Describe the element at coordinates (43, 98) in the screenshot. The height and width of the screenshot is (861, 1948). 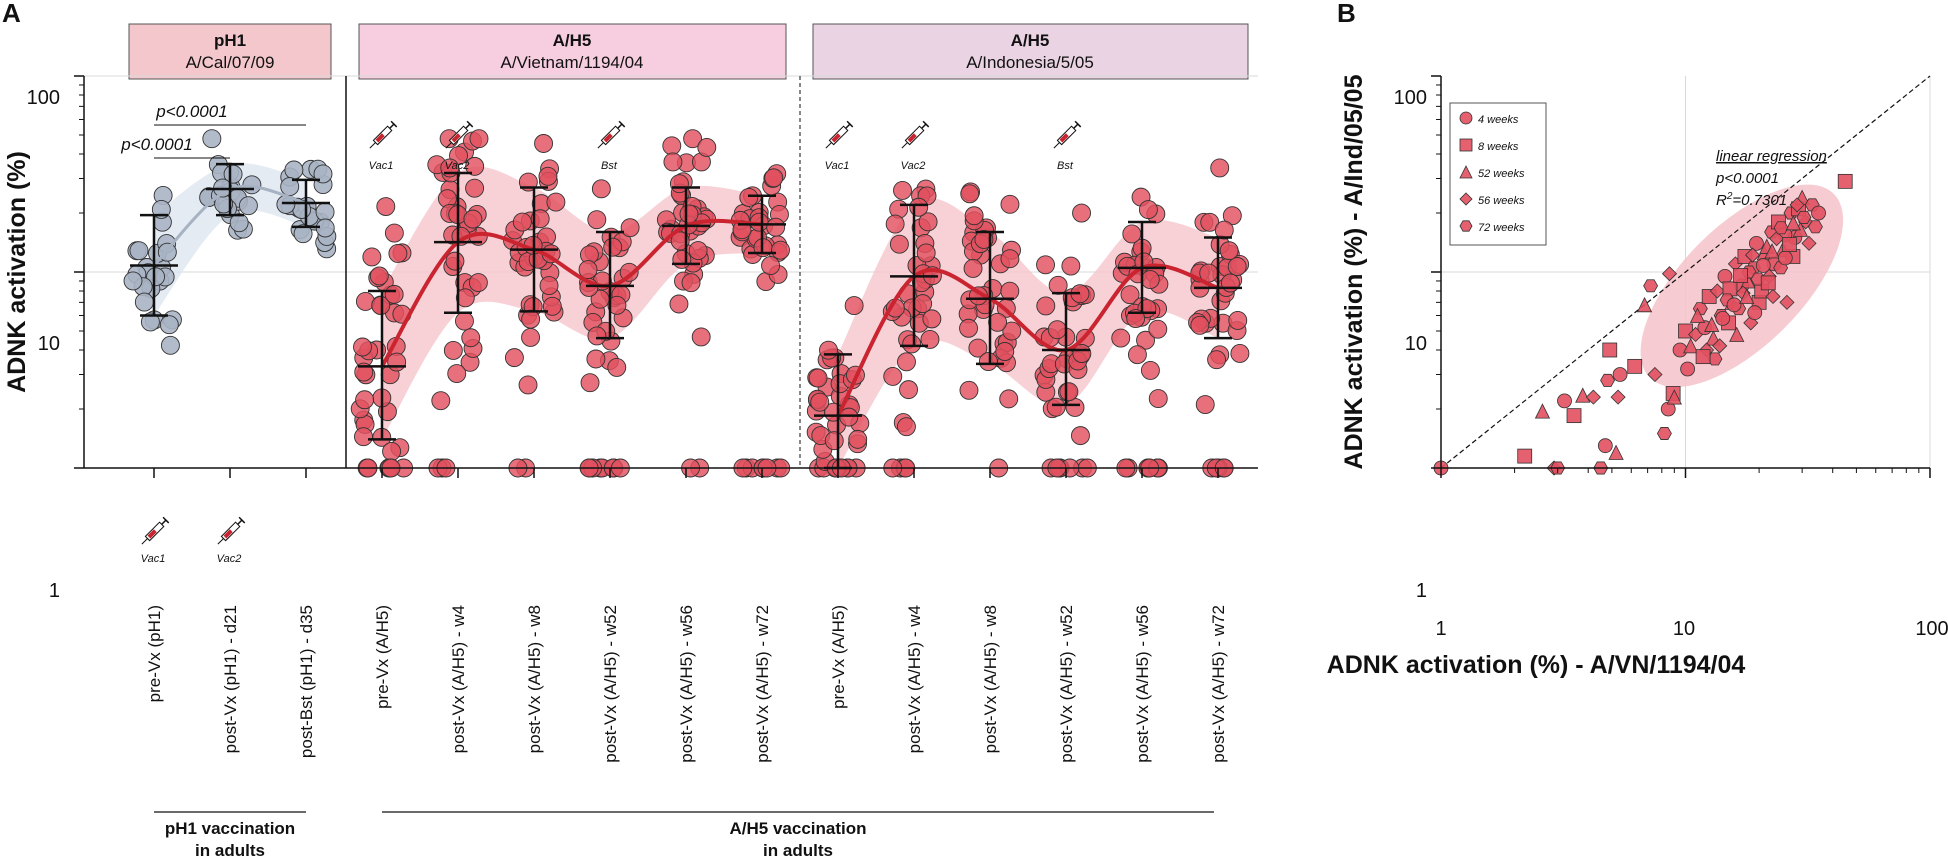
I see `panel-a-ytick-100: 100` at that location.